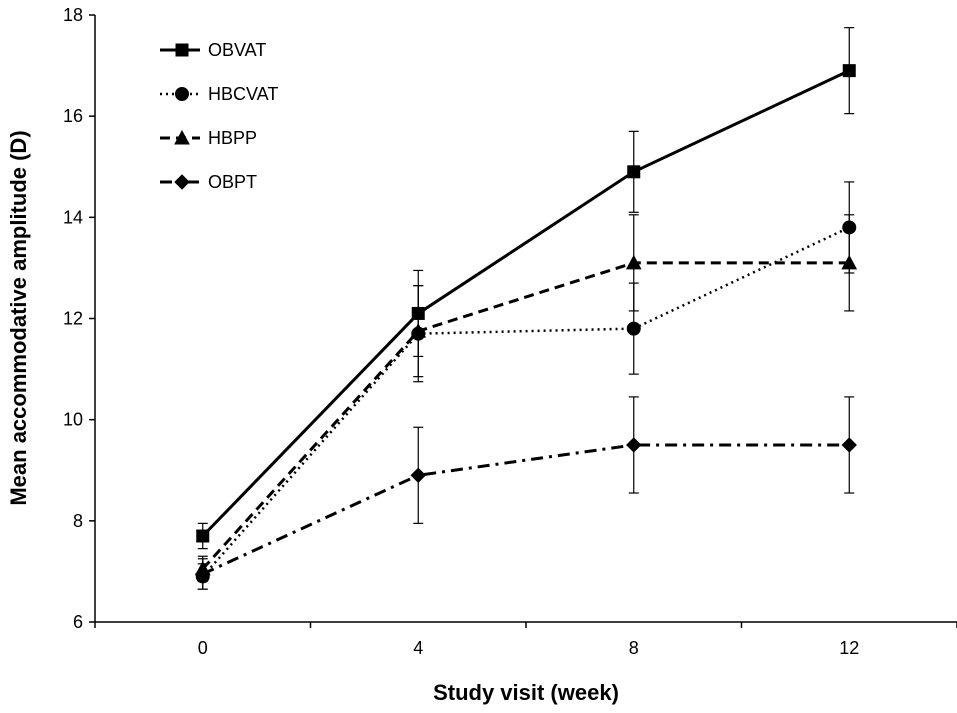 The width and height of the screenshot is (957, 713). I want to click on y-tick-label: 18, so click(73, 15).